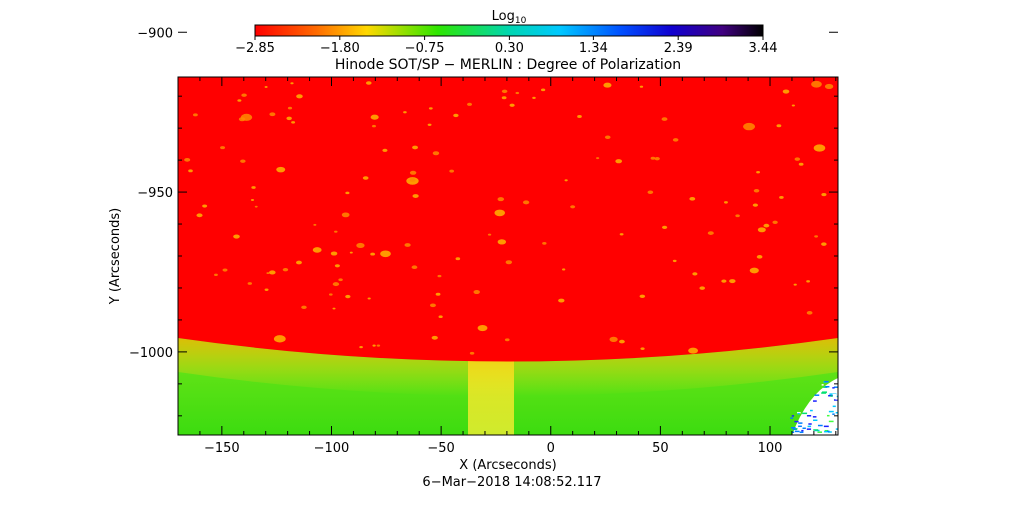  What do you see at coordinates (503, 16) in the screenshot?
I see `colorbar-label-main: Log` at bounding box center [503, 16].